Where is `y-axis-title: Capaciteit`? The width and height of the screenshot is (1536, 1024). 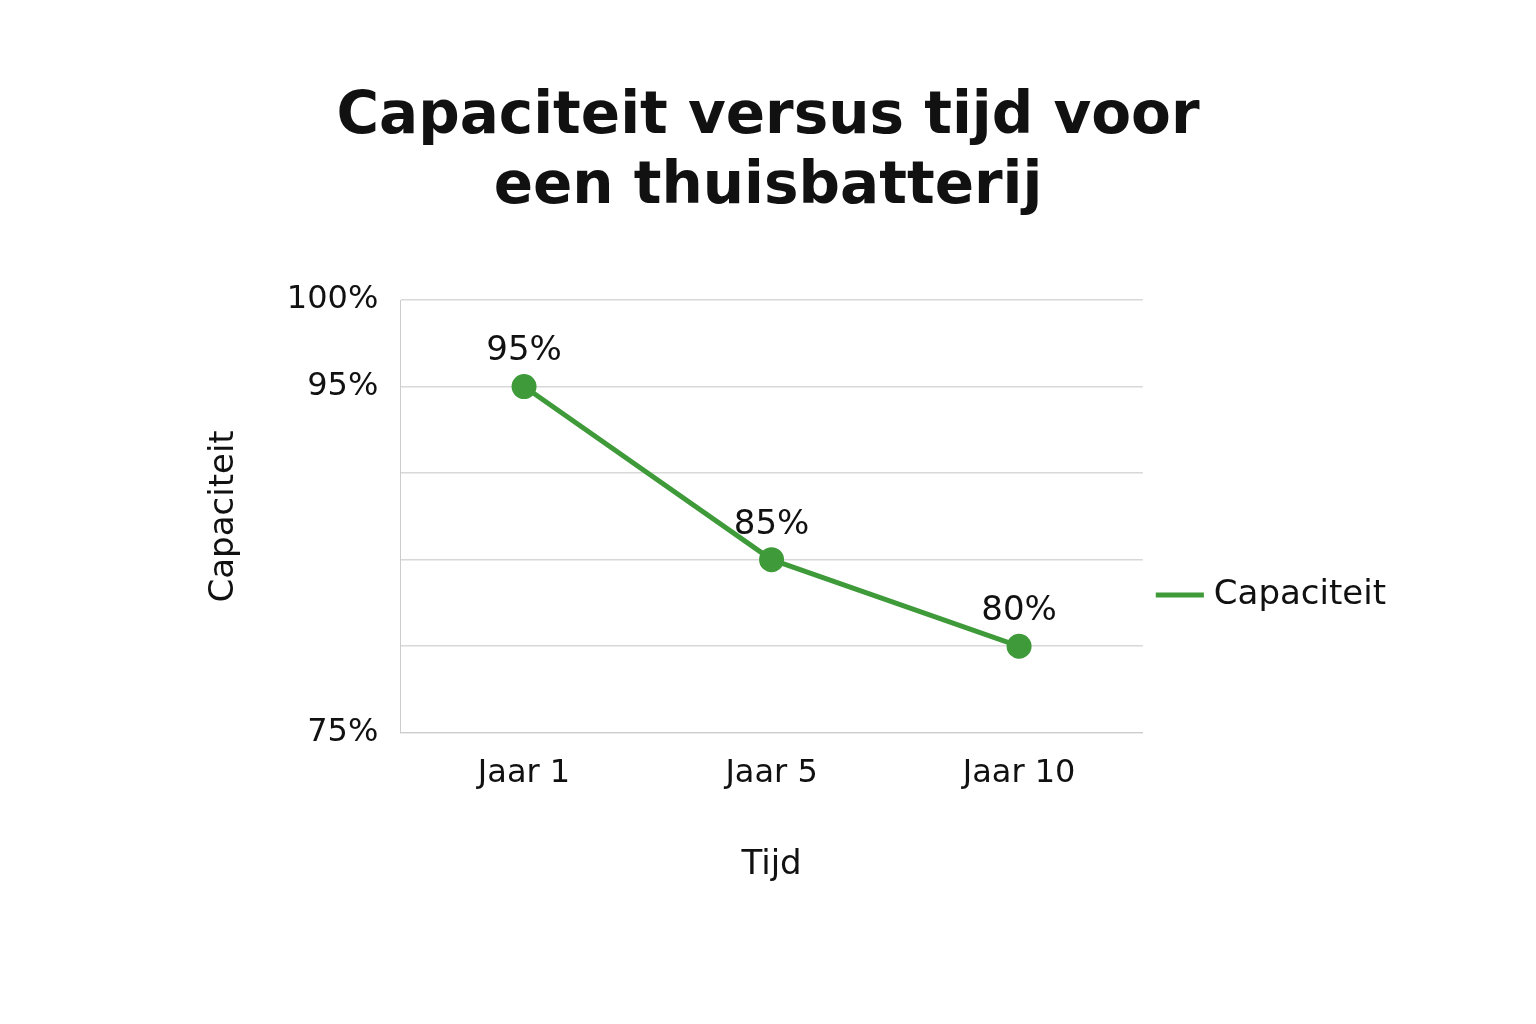 y-axis-title: Capaciteit is located at coordinates (221, 516).